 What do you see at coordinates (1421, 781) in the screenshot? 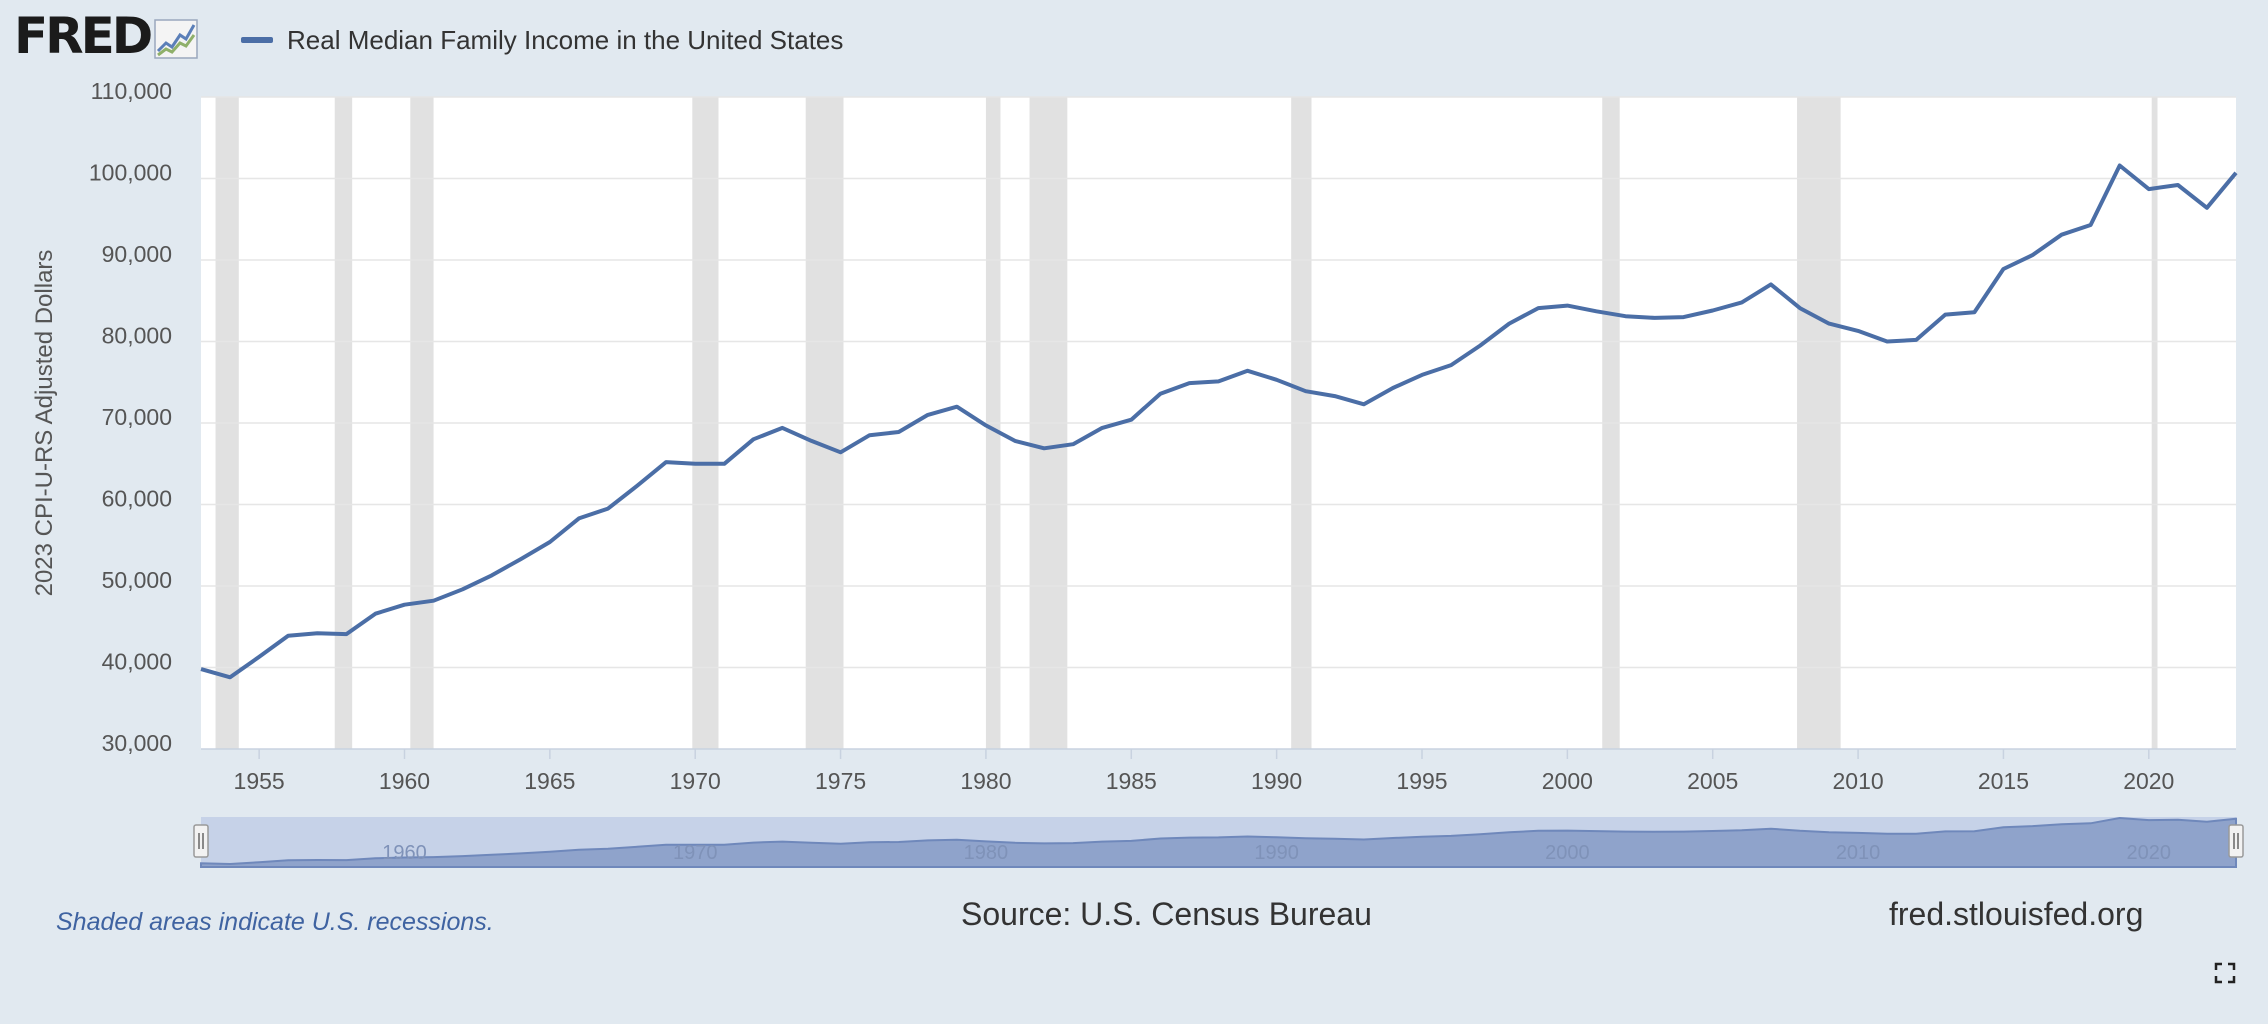
I see `x-tick-label: 1995` at bounding box center [1421, 781].